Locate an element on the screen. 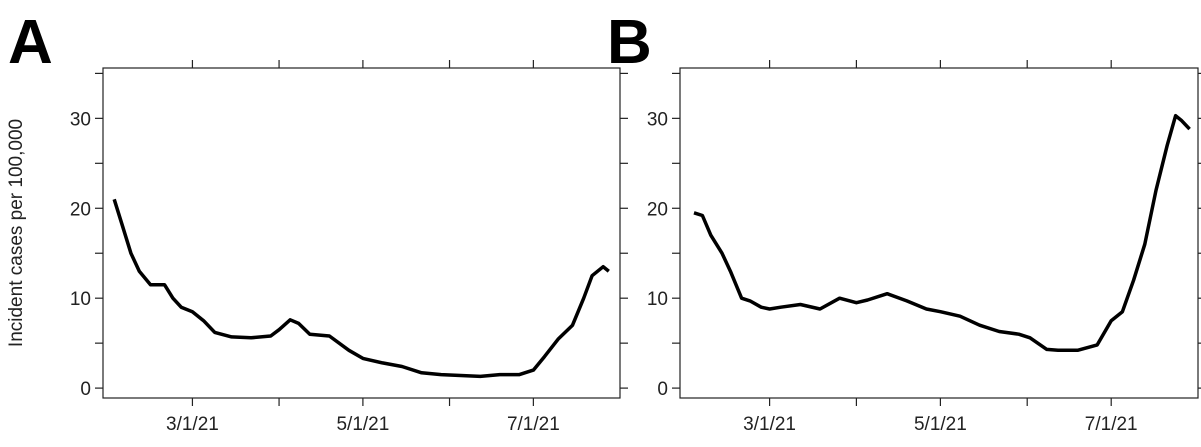 The height and width of the screenshot is (447, 1201). panel-label: A is located at coordinates (30, 42).